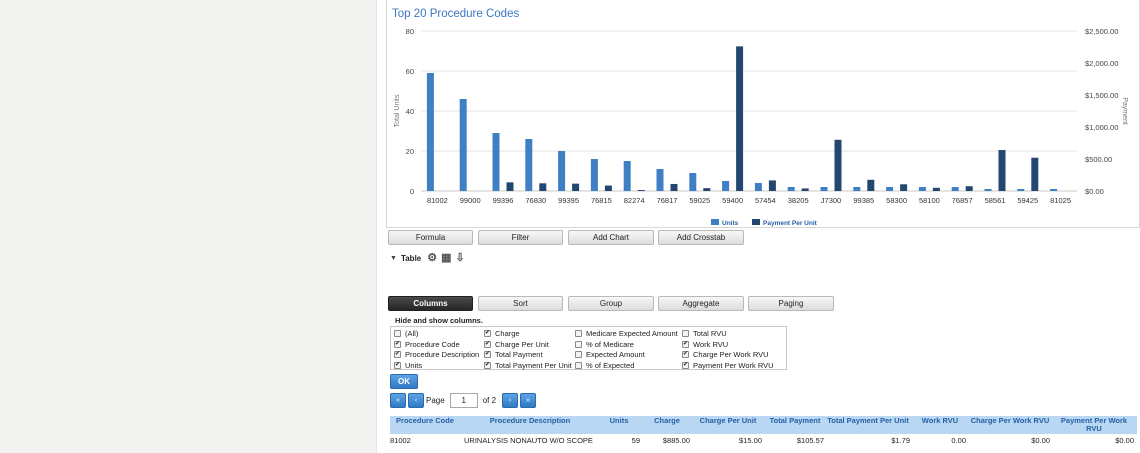 The width and height of the screenshot is (1140, 453). I want to click on column-header: Charge Per Work RVU, so click(1010, 420).